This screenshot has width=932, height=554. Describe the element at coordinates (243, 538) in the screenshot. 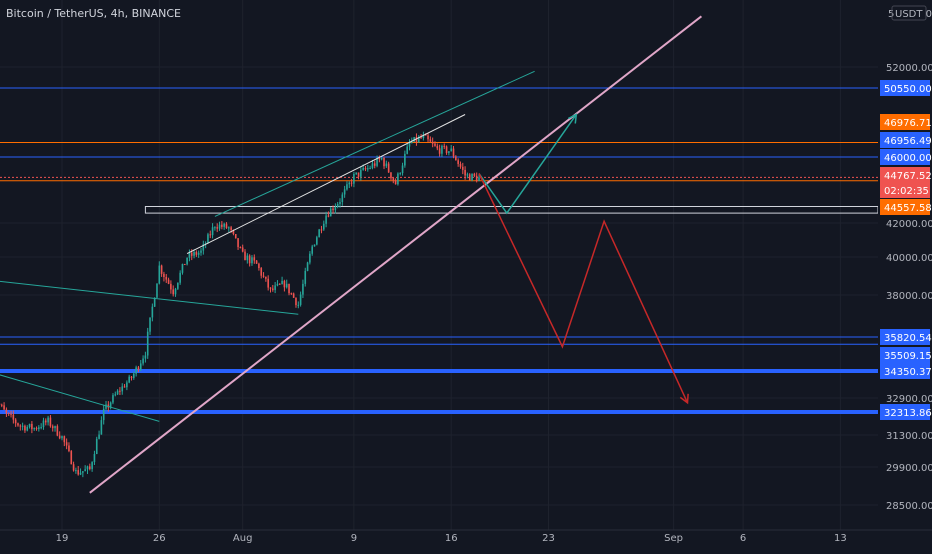

I see `time-tick-label: Aug` at that location.